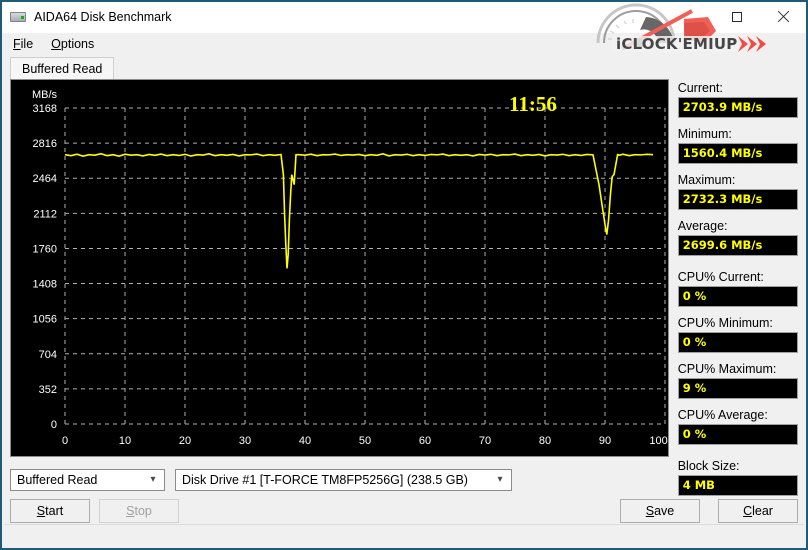 Image resolution: width=808 pixels, height=550 pixels. What do you see at coordinates (45, 249) in the screenshot?
I see `y-tick-label: 1760` at bounding box center [45, 249].